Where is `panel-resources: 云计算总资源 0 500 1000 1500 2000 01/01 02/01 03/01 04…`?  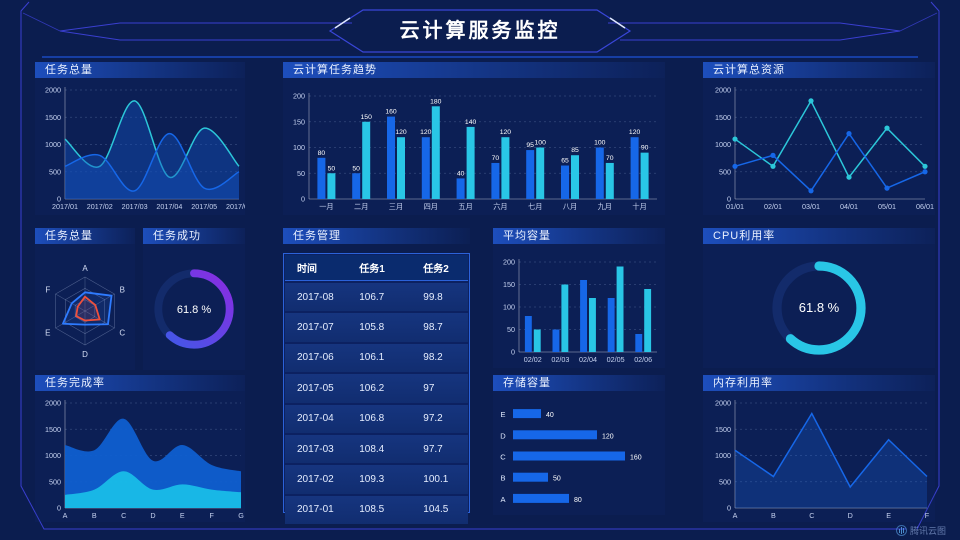 panel-resources: 云计算总资源 0 500 1000 1500 2000 01/01 02/01 03/01 04… is located at coordinates (819, 138).